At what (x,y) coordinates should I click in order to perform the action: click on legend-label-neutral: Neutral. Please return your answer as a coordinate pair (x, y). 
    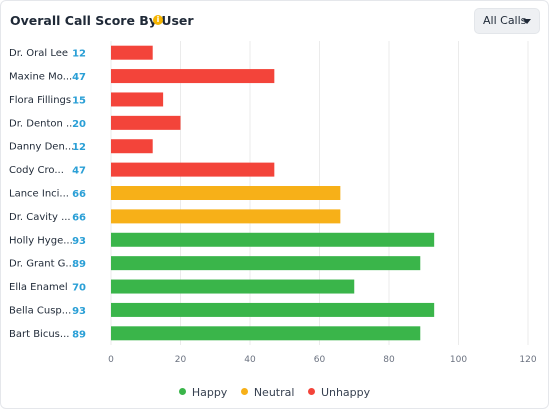
    Looking at the image, I should click on (274, 392).